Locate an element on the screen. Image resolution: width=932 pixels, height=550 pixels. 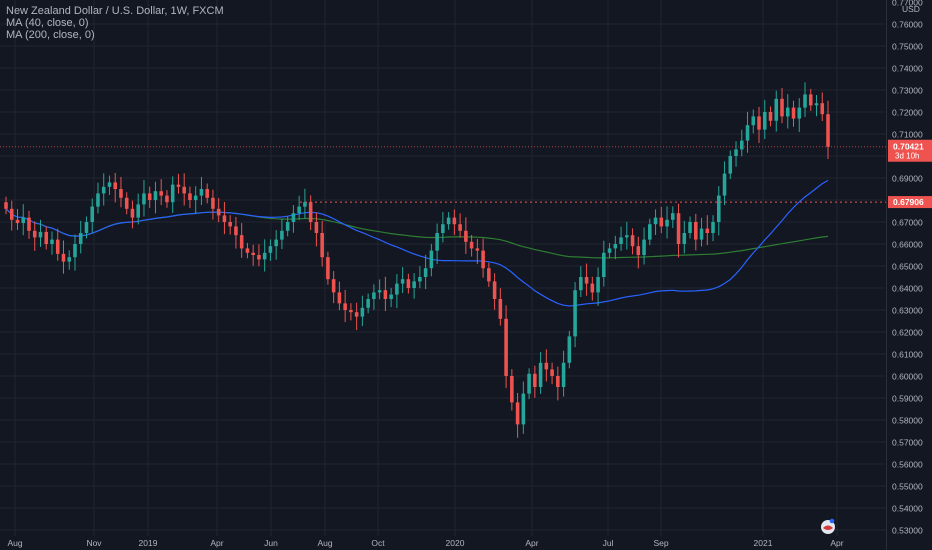
last-price-label: 0.70421 is located at coordinates (908, 147).